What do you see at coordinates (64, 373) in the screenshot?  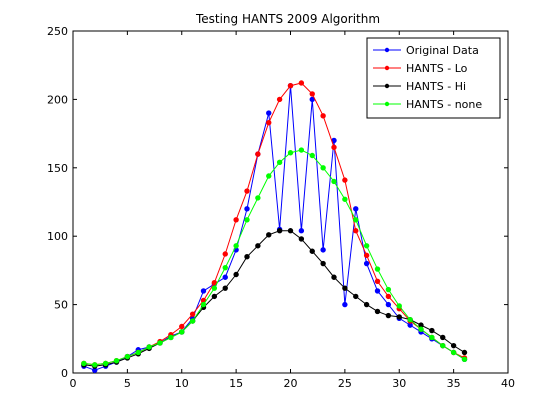 I see `y-tick-label: 0` at bounding box center [64, 373].